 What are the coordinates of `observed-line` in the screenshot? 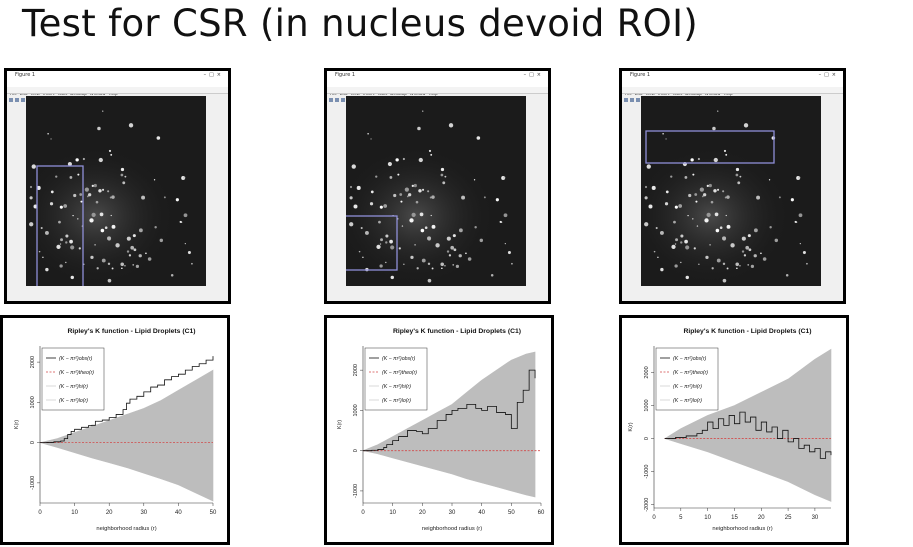 It's located at (127, 400).